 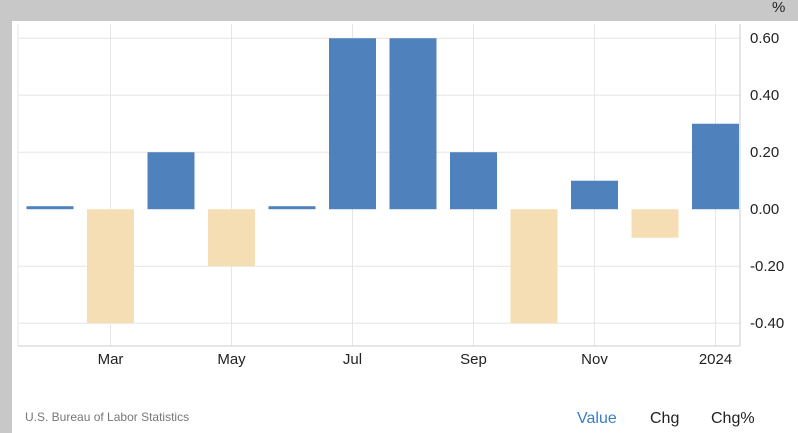 I want to click on bar-feb, so click(x=50, y=208).